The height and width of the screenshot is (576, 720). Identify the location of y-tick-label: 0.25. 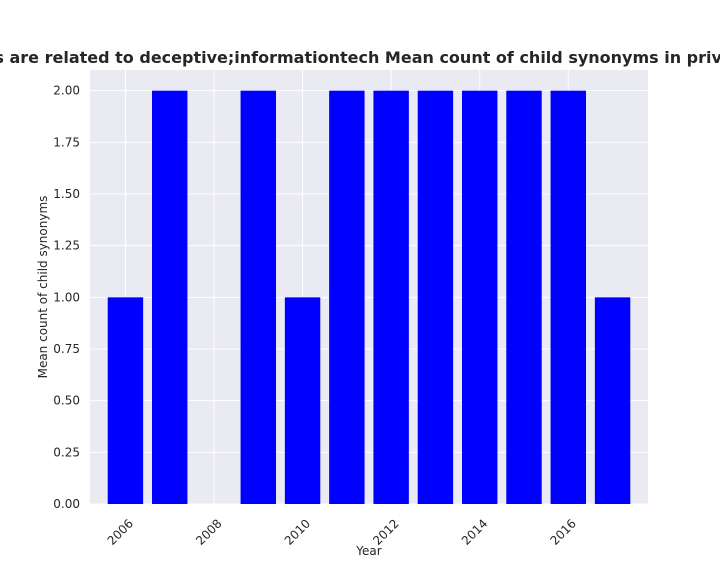
(66, 452).